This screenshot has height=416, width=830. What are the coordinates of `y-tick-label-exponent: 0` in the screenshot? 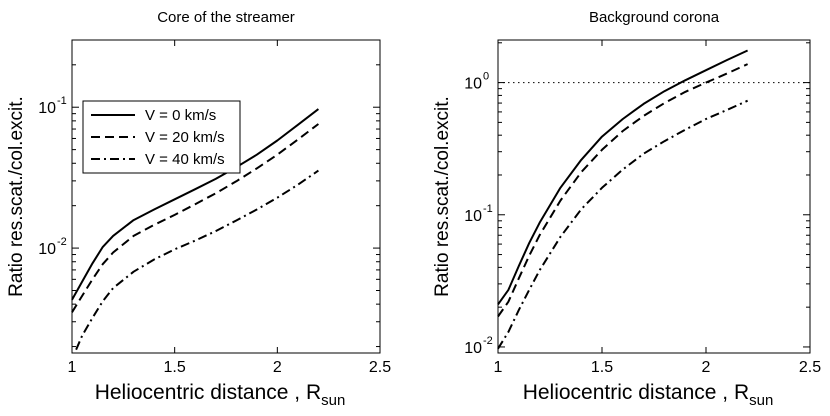 It's located at (486, 77).